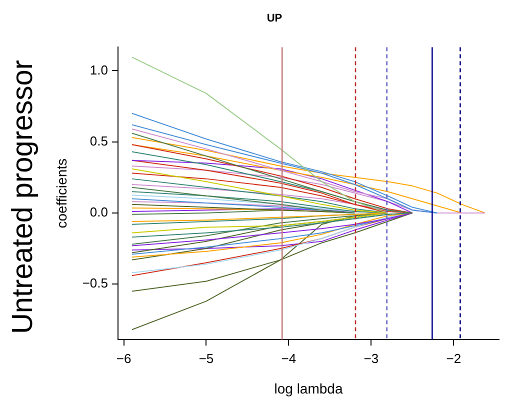  What do you see at coordinates (99, 140) in the screenshot?
I see `y-tick-label: 0.5` at bounding box center [99, 140].